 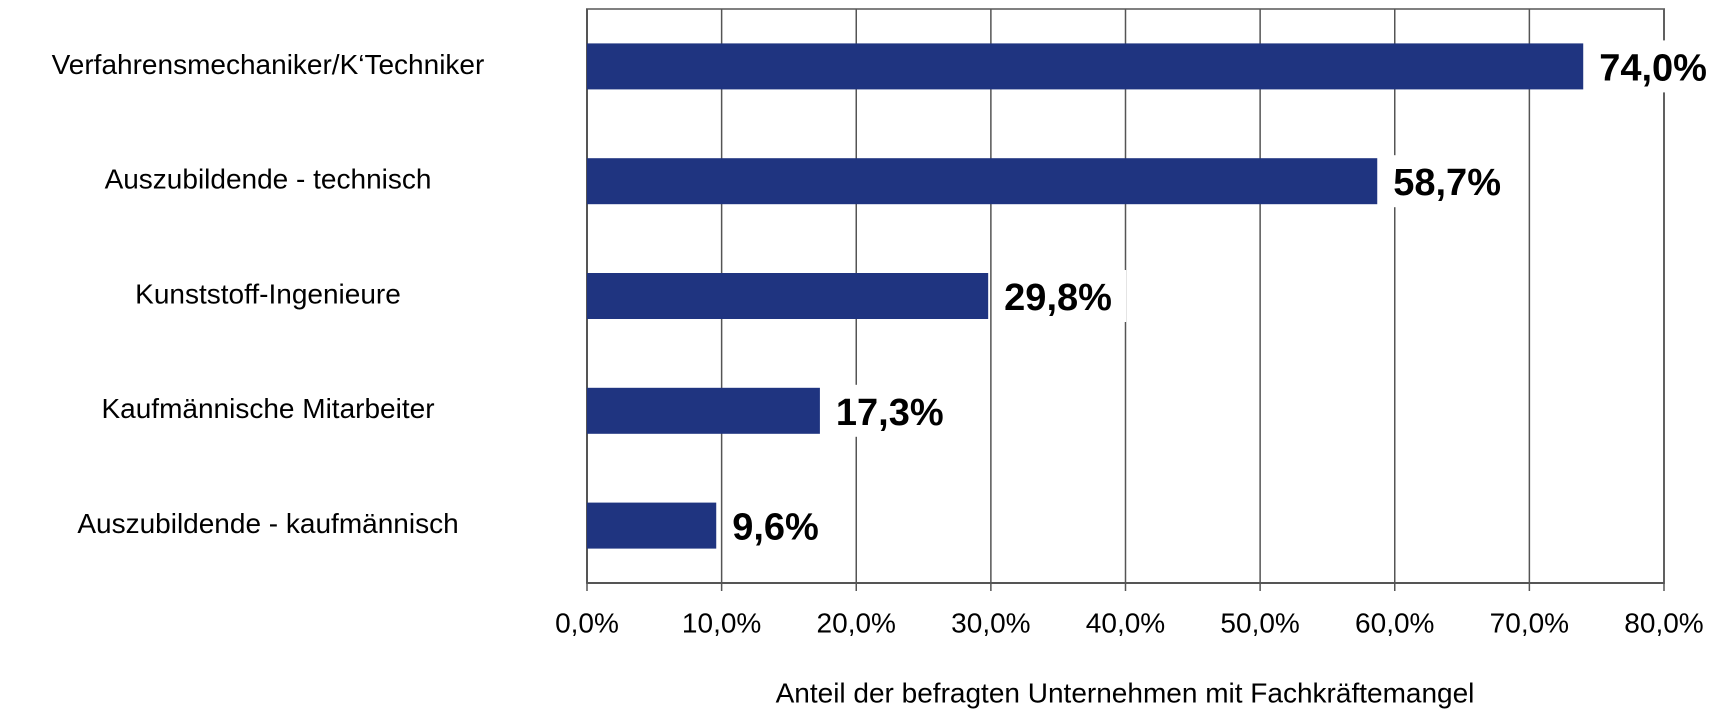 I want to click on value-label: 29,8%, so click(x=1058, y=298).